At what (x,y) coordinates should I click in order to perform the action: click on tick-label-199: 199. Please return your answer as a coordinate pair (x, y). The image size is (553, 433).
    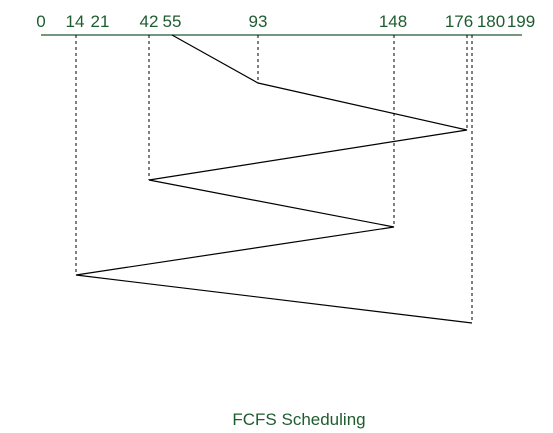
    Looking at the image, I should click on (521, 21).